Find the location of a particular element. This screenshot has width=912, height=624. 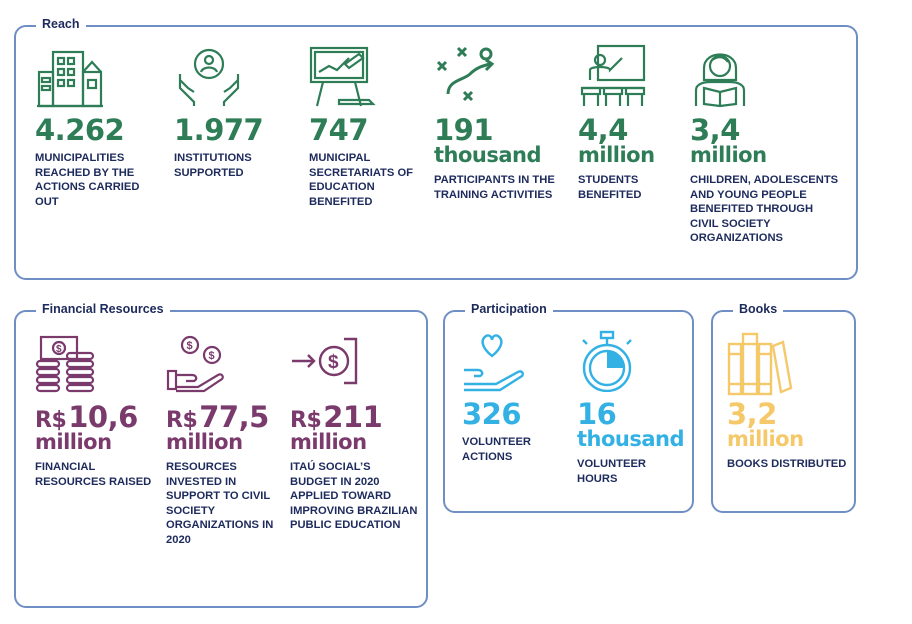

children-value: 3,4 is located at coordinates (715, 130).